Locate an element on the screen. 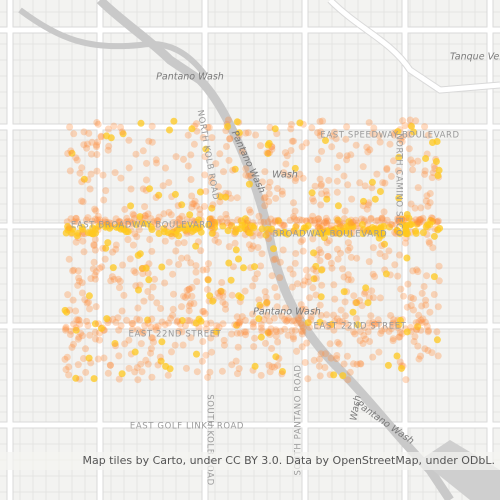  map-label: Pantano Wash is located at coordinates (287, 312).